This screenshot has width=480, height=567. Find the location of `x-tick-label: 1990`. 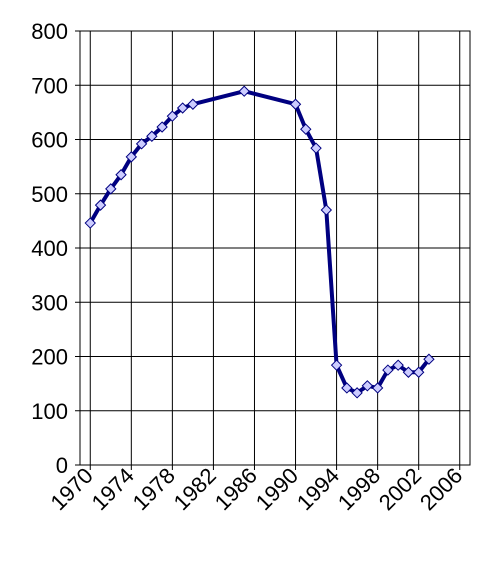

x-tick-label: 1990 is located at coordinates (277, 489).